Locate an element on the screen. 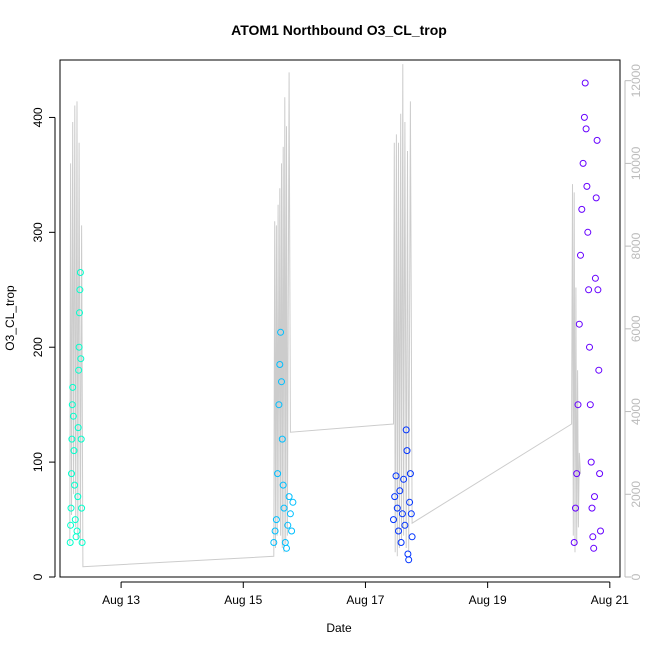  y-tick-label: 300 is located at coordinates (38, 232).